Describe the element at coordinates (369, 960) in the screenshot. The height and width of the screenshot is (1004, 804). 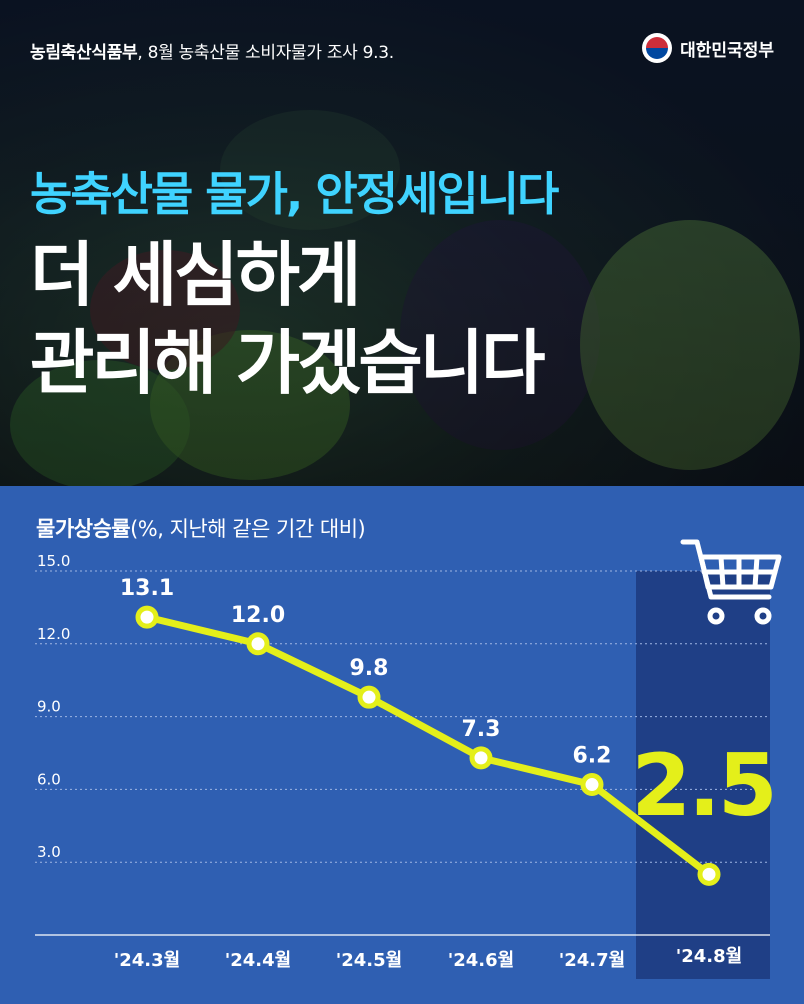
I see `x-tick-label: '24.5월` at that location.